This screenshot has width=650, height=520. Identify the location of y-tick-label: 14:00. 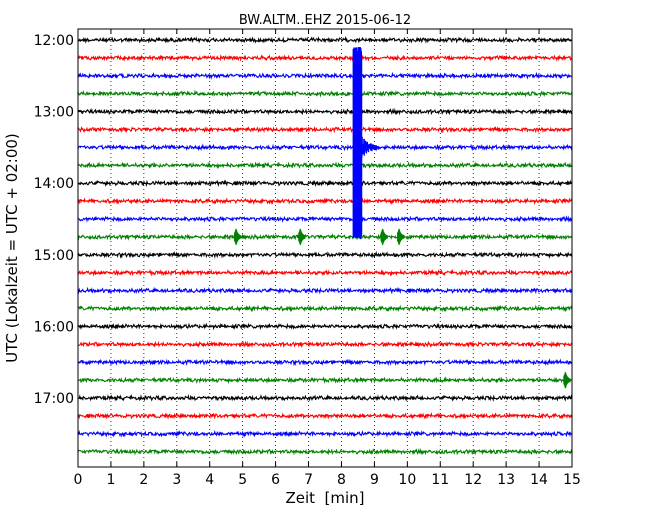
(54, 184).